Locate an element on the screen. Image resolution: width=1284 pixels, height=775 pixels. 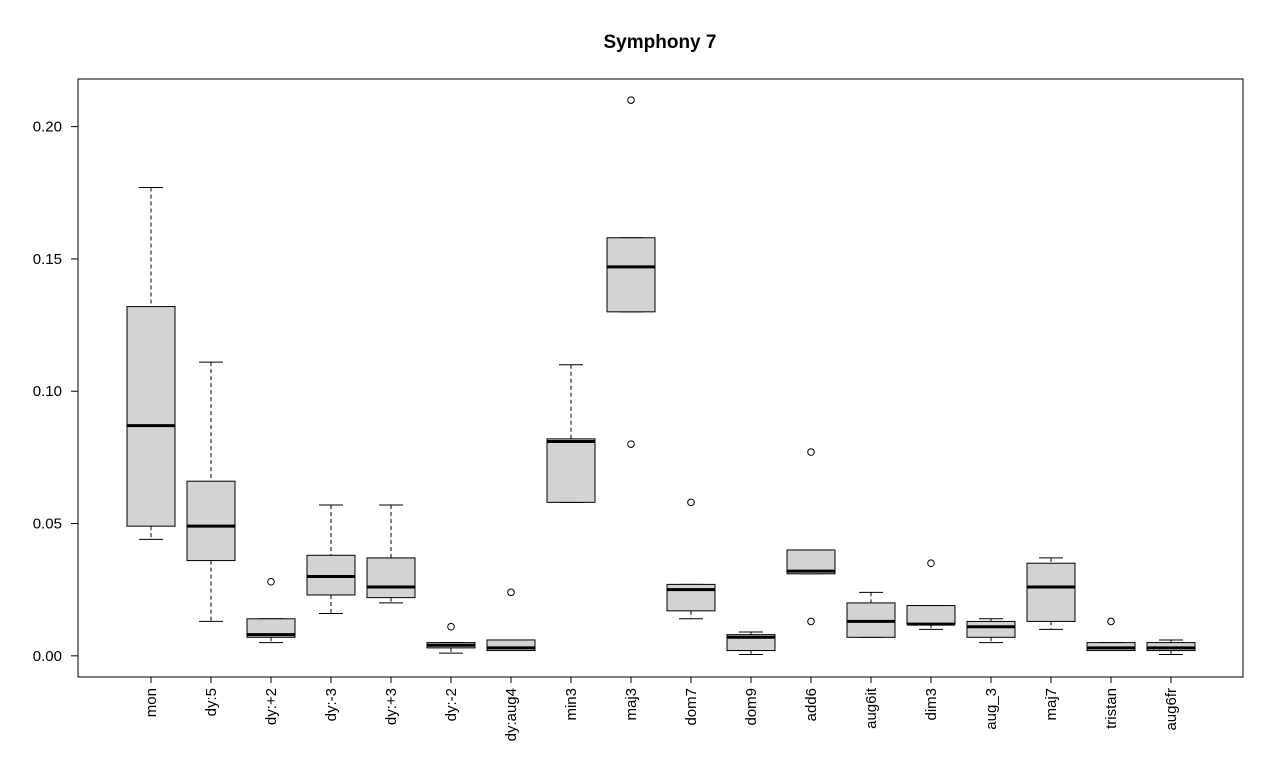
box-dy:aug4 is located at coordinates (511, 620).